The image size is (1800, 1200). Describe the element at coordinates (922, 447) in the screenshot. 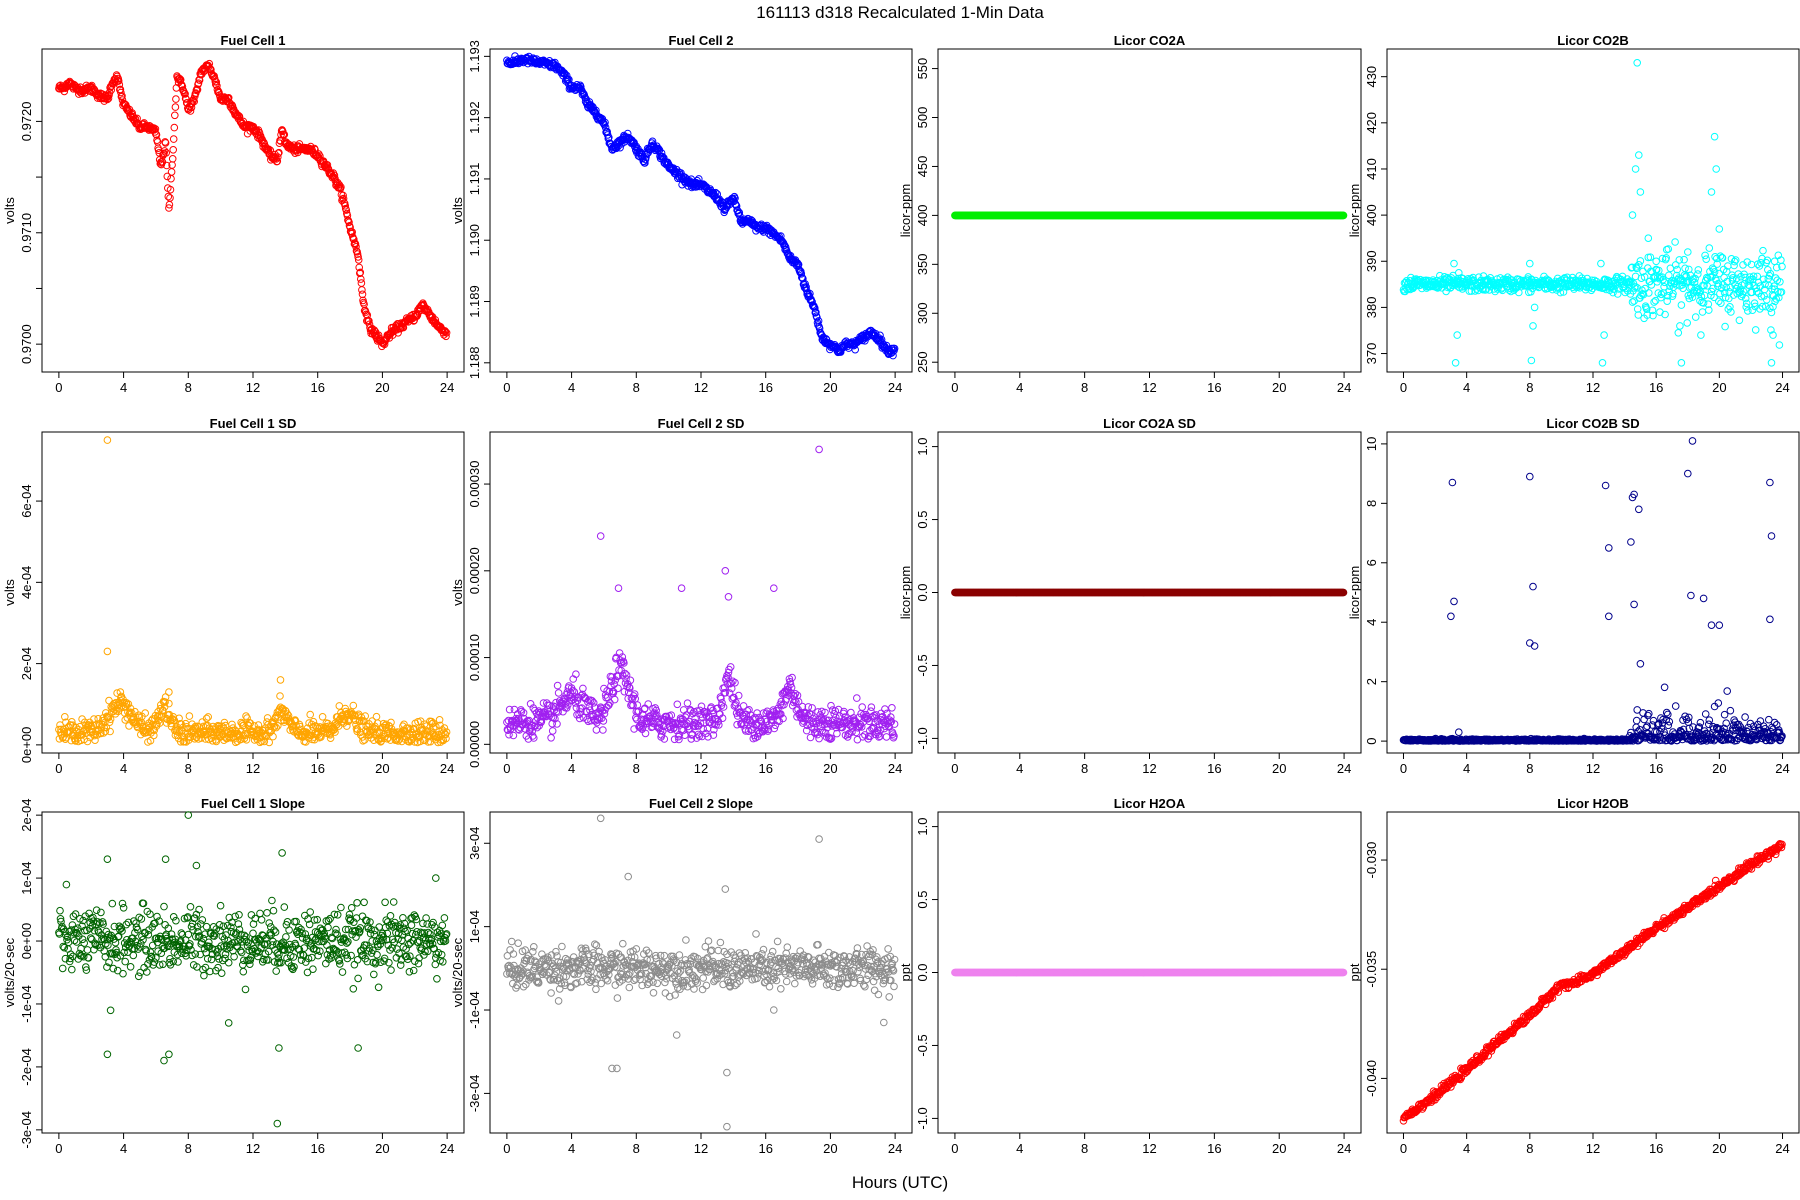

I see `y-tick-label: 1.0` at that location.